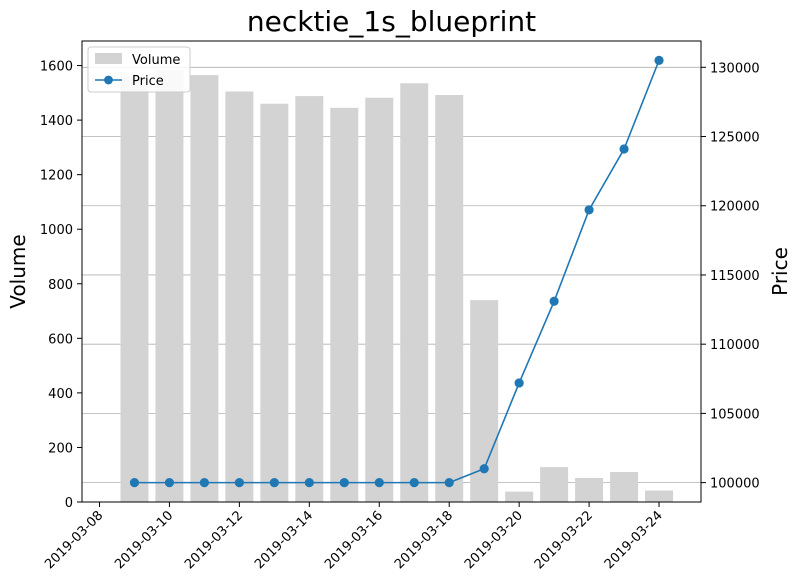  Describe the element at coordinates (735, 414) in the screenshot. I see `y2-tick-label: 105000` at that location.